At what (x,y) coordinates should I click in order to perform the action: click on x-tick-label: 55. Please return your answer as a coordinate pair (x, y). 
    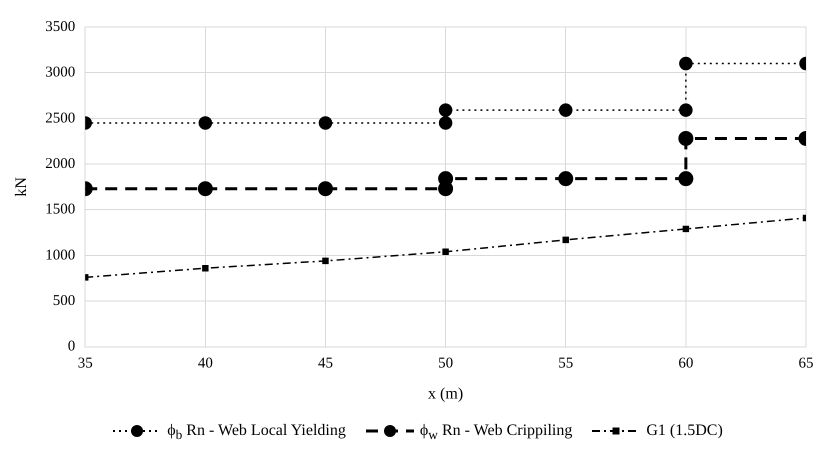
    Looking at the image, I should click on (566, 364).